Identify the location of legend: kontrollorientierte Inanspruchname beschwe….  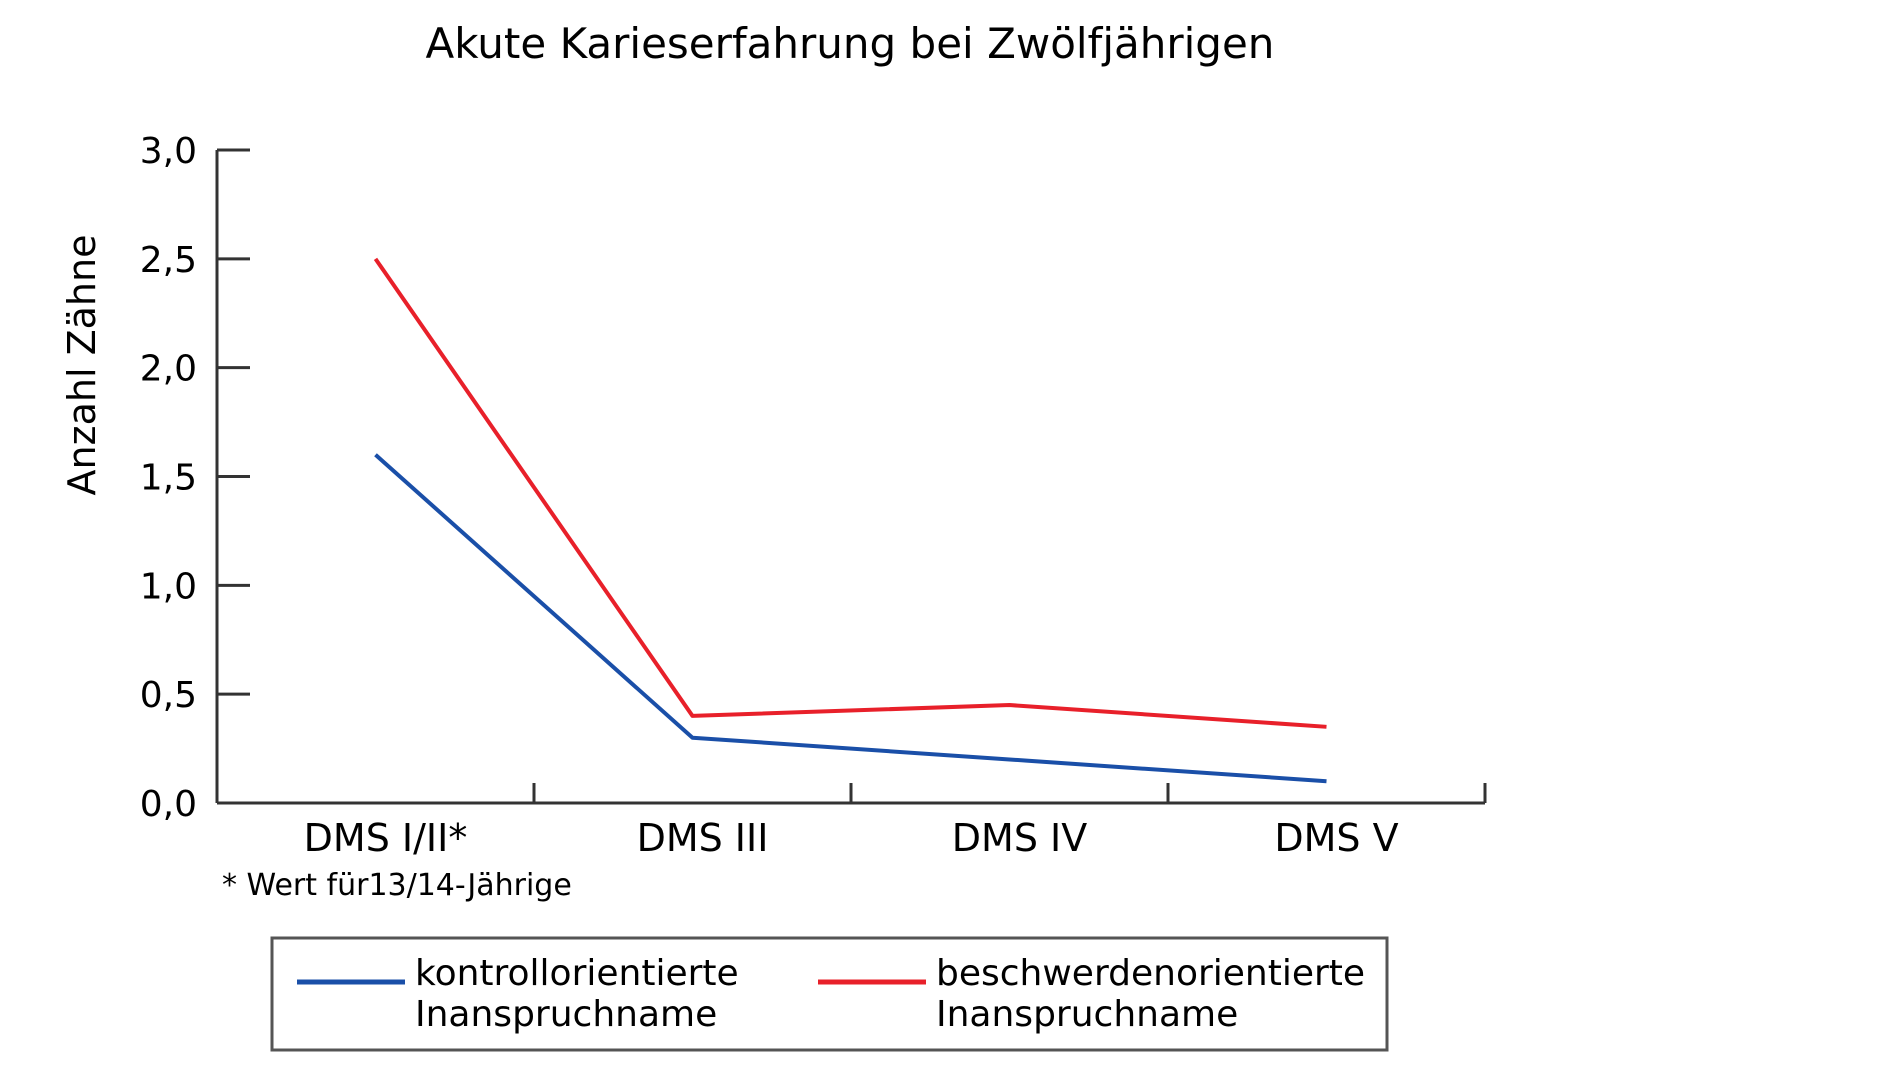
(829, 994).